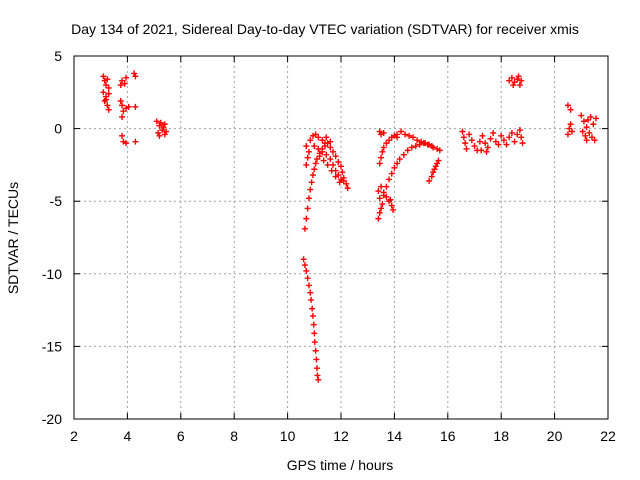 The height and width of the screenshot is (480, 640). What do you see at coordinates (52, 346) in the screenshot?
I see `y-tick-label: -15` at bounding box center [52, 346].